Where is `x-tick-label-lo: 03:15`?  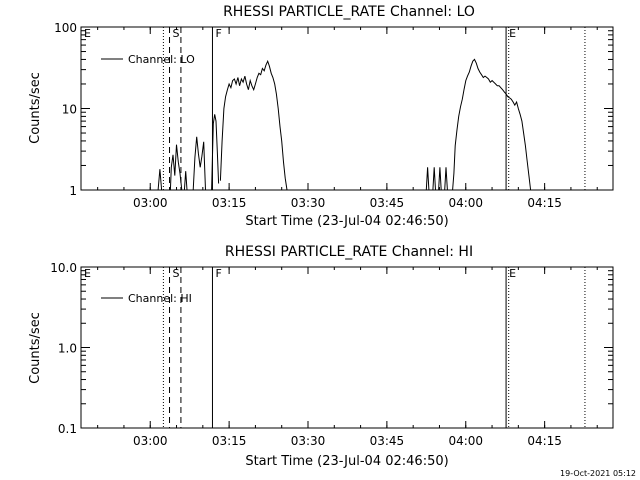 x-tick-label-lo: 03:15 is located at coordinates (229, 203).